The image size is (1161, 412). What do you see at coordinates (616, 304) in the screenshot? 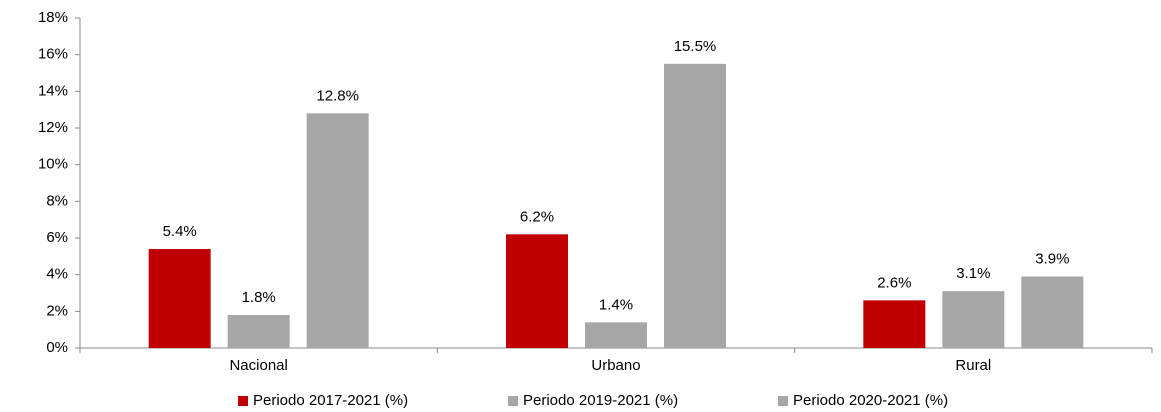
I see `data-label: 1.4%` at bounding box center [616, 304].